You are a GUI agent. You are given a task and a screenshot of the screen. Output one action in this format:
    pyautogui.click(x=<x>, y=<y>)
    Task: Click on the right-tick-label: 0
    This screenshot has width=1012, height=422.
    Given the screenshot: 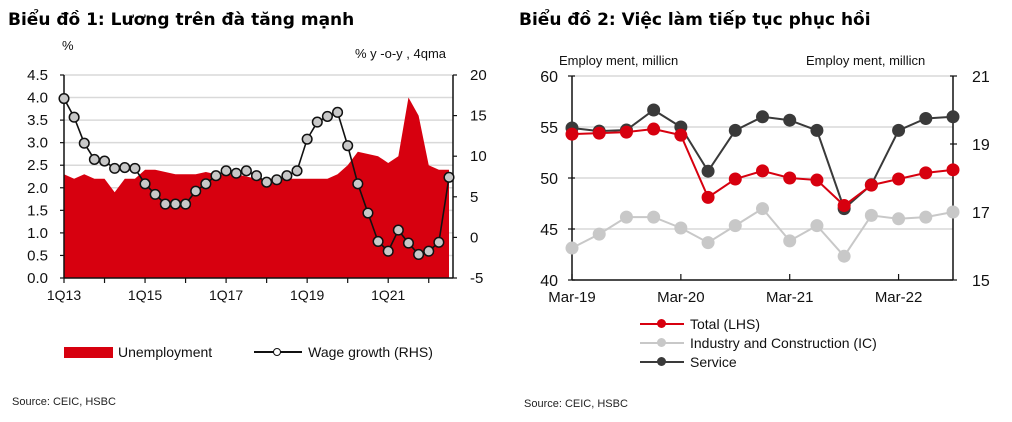 What is the action you would take?
    pyautogui.click(x=474, y=237)
    